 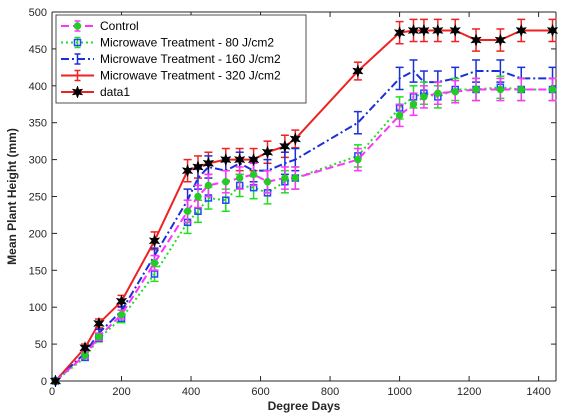 I want to click on x-tick-label: 200, so click(x=121, y=392).